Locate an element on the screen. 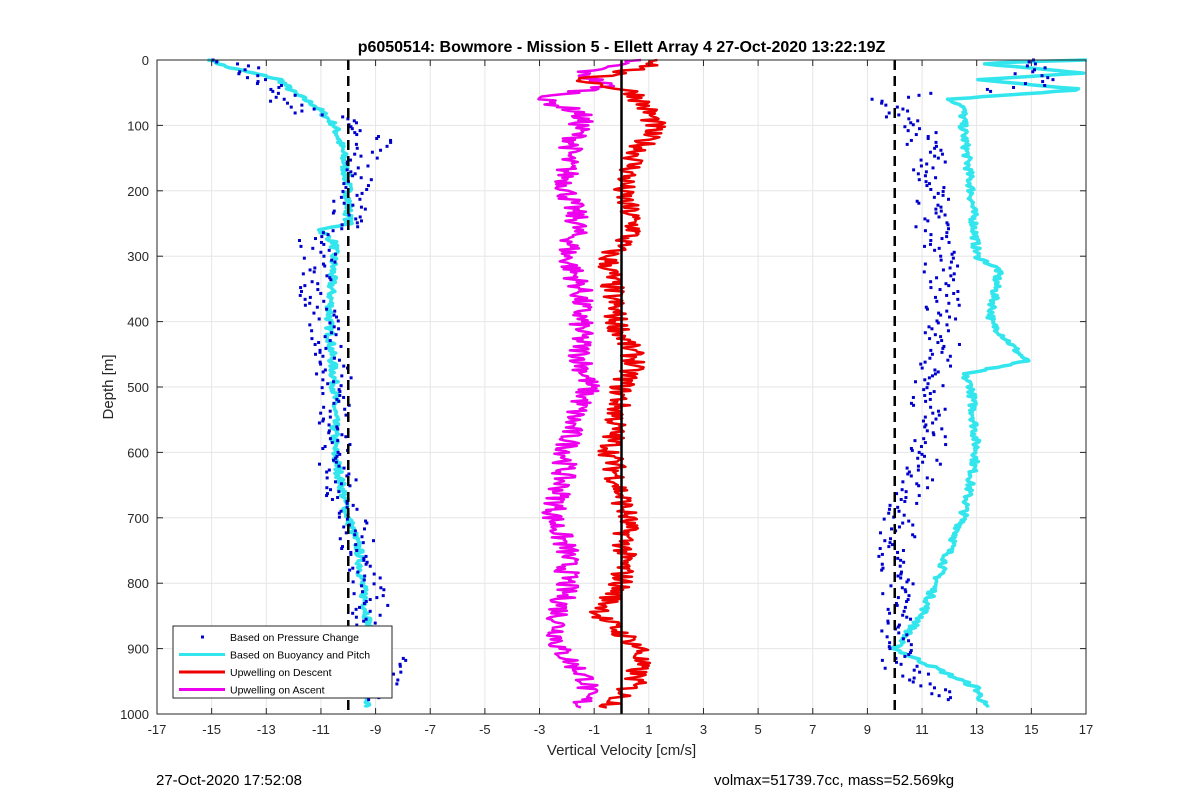 Image resolution: width=1200 pixels, height=804 pixels. legend-label: Based on Buoyancy and Pitch is located at coordinates (300, 656).